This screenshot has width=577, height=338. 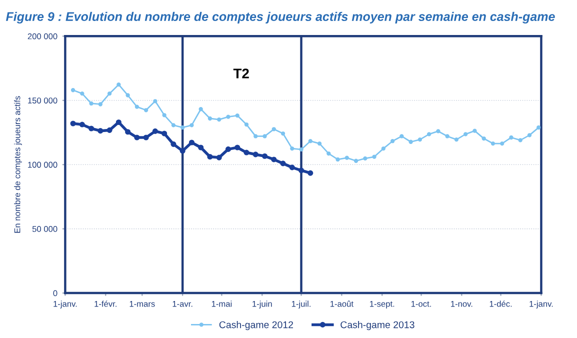 What do you see at coordinates (501, 303) in the screenshot?
I see `x-tick-label: 1-déc.` at bounding box center [501, 303].